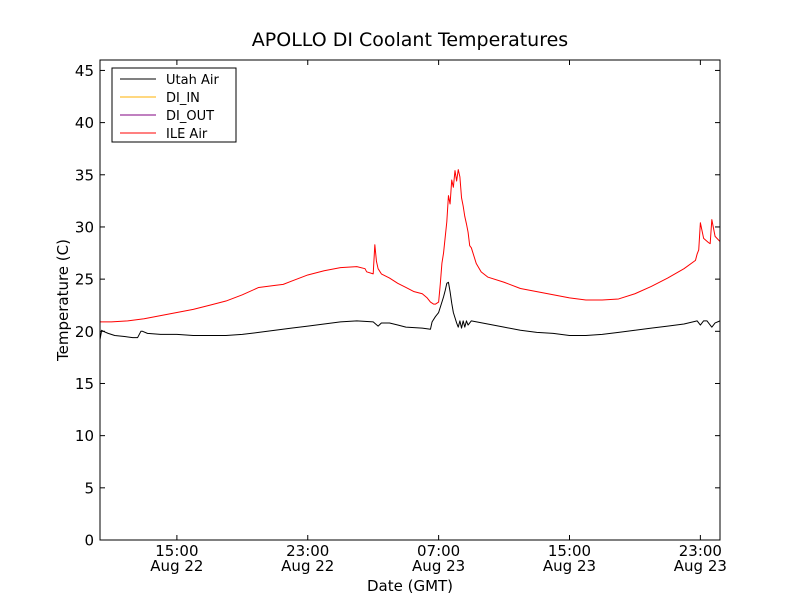  Describe the element at coordinates (183, 98) in the screenshot. I see `legend-label-di-in: DI_IN` at that location.